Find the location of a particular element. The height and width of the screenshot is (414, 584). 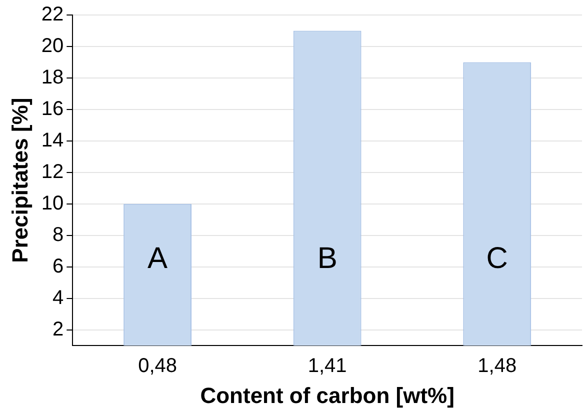

x-tick-label: 1,41 is located at coordinates (327, 366).